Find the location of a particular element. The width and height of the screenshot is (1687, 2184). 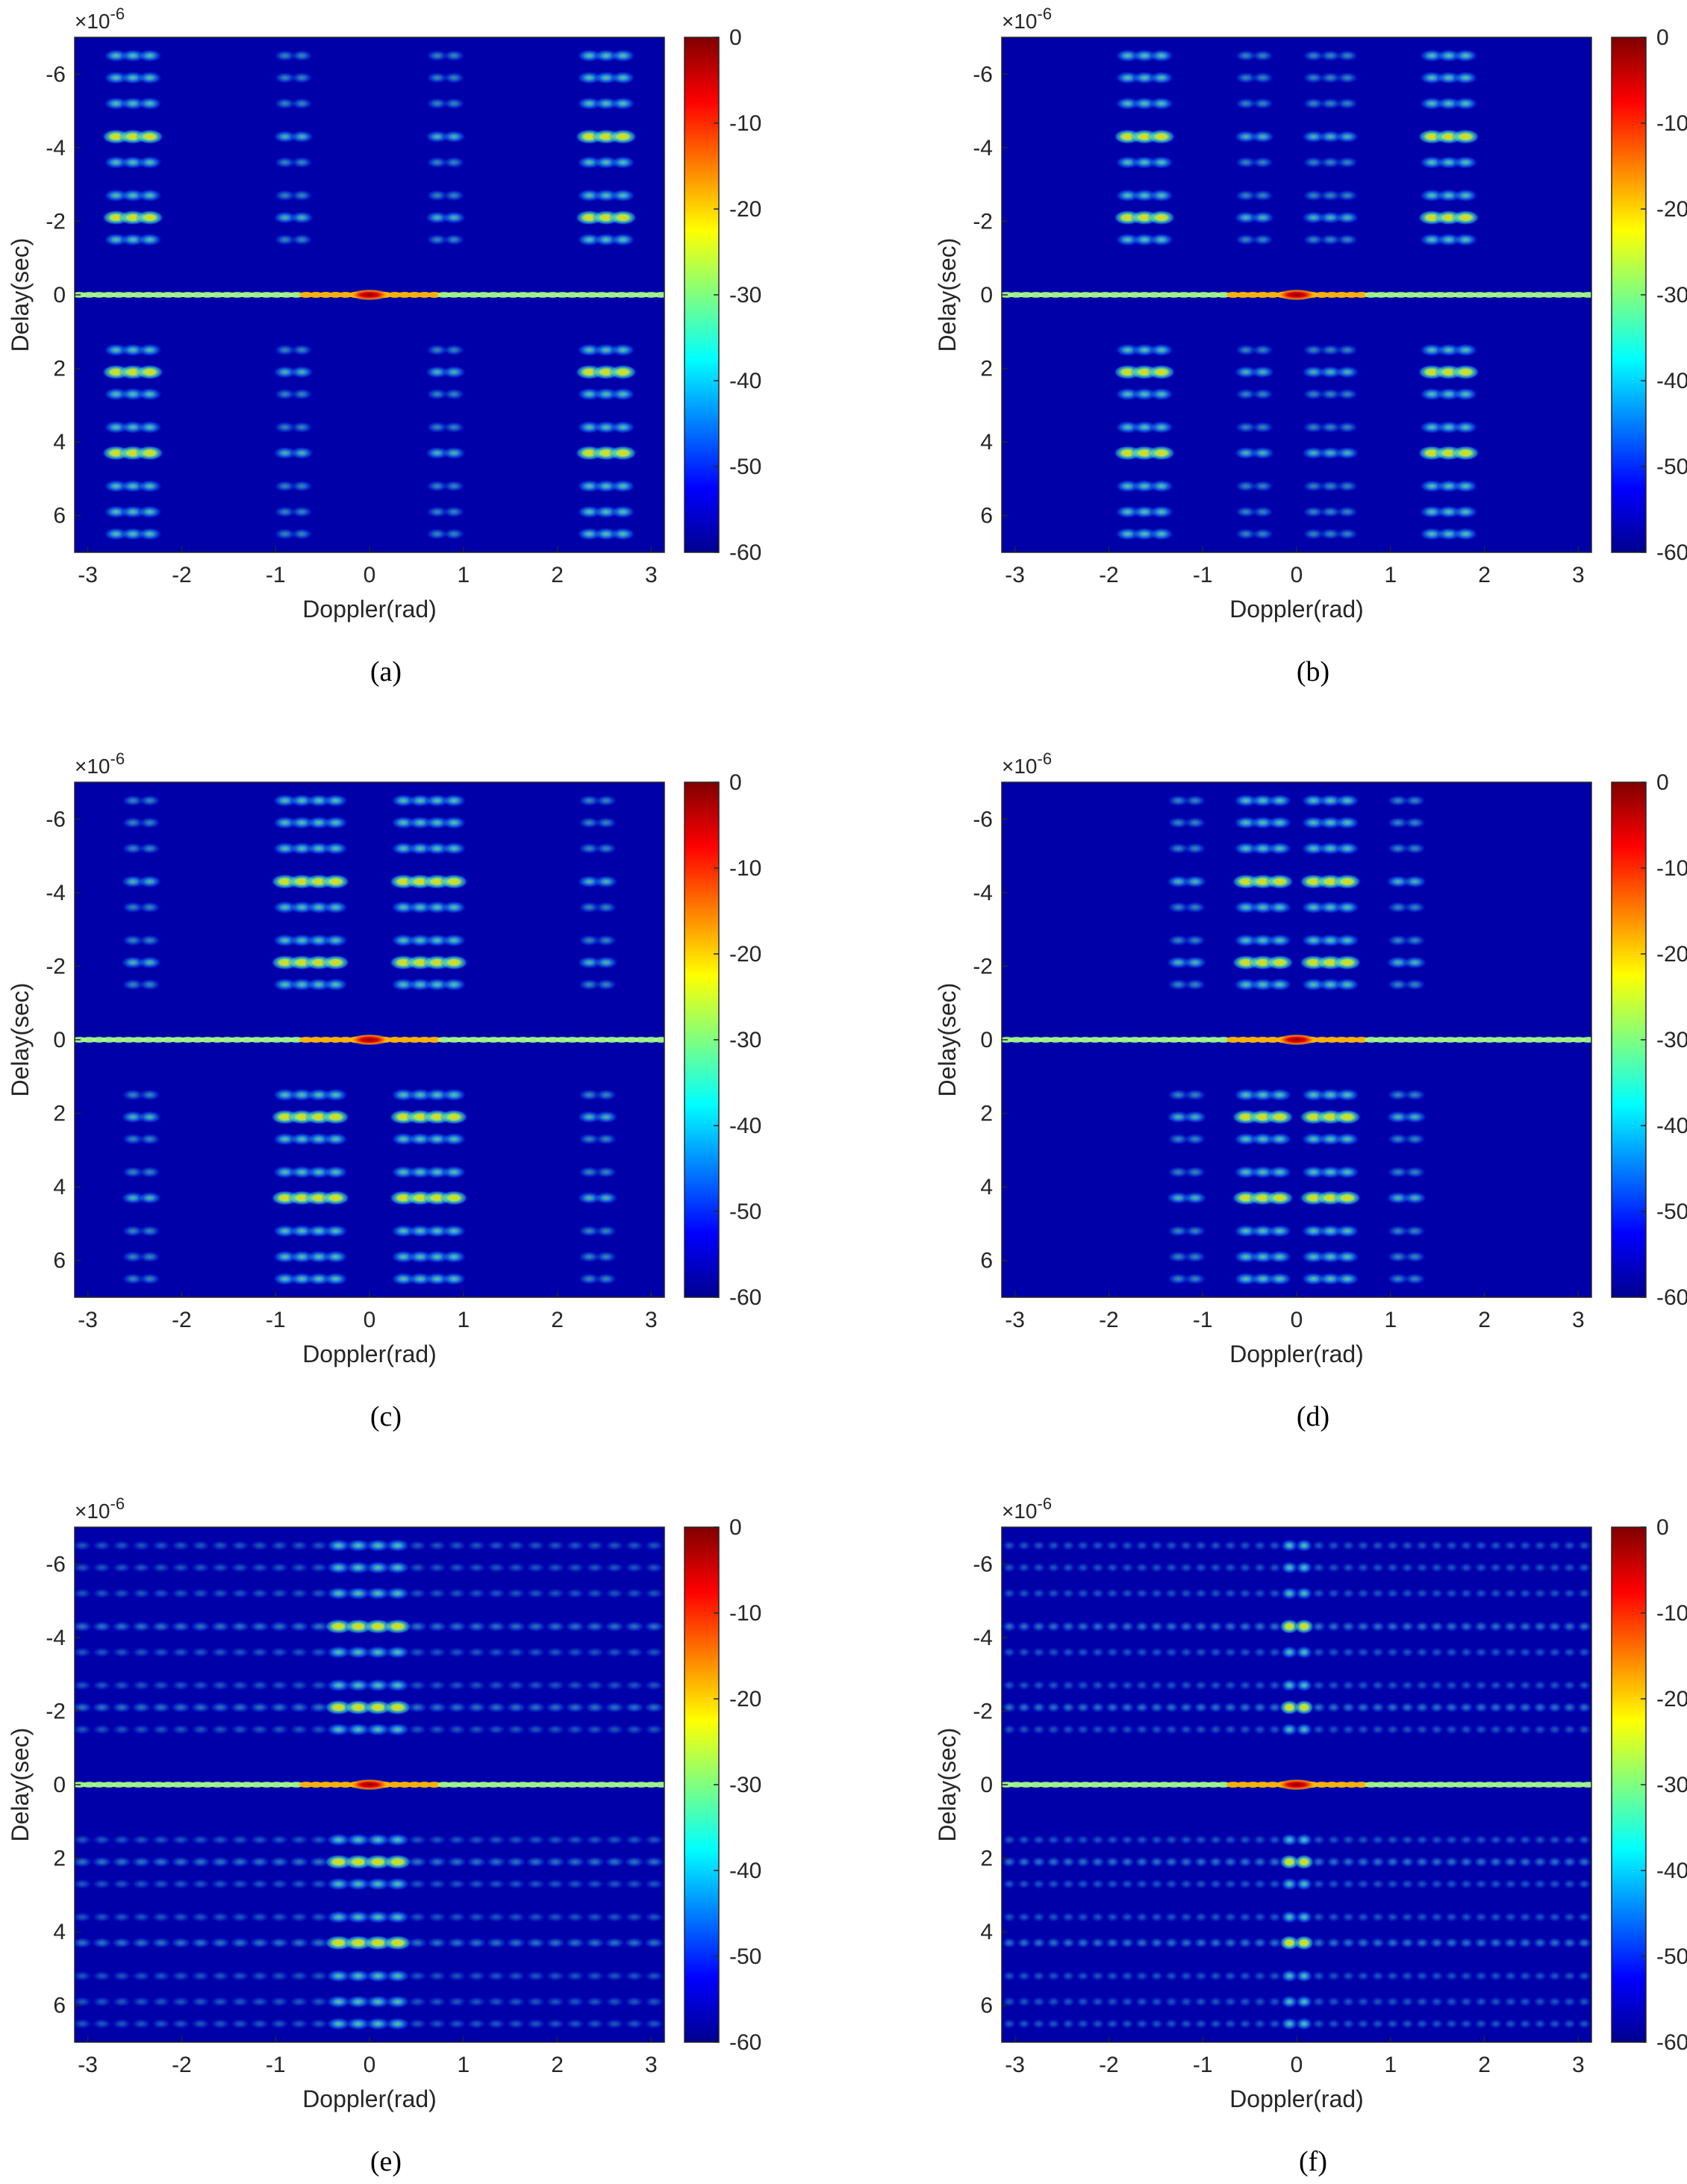

sidelobe-field is located at coordinates (369, 1039).